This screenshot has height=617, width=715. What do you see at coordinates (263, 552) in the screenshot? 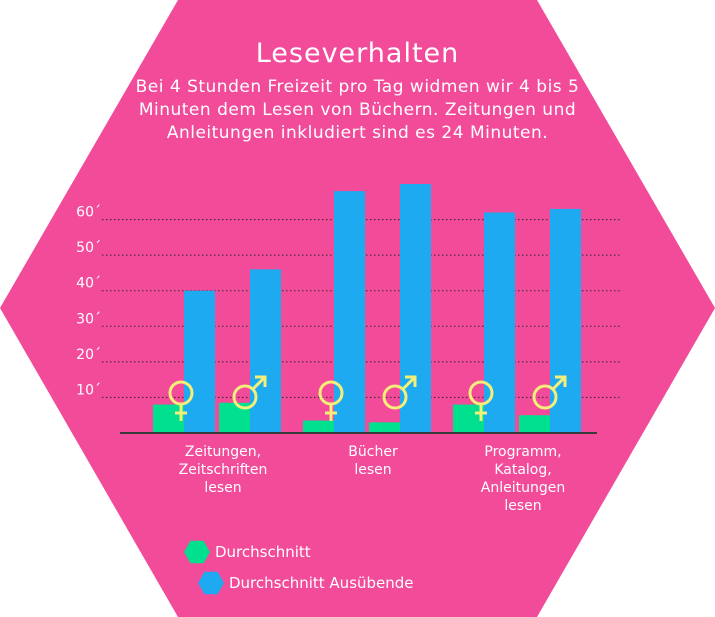
I see `legend-label: Durchschnitt` at bounding box center [263, 552].